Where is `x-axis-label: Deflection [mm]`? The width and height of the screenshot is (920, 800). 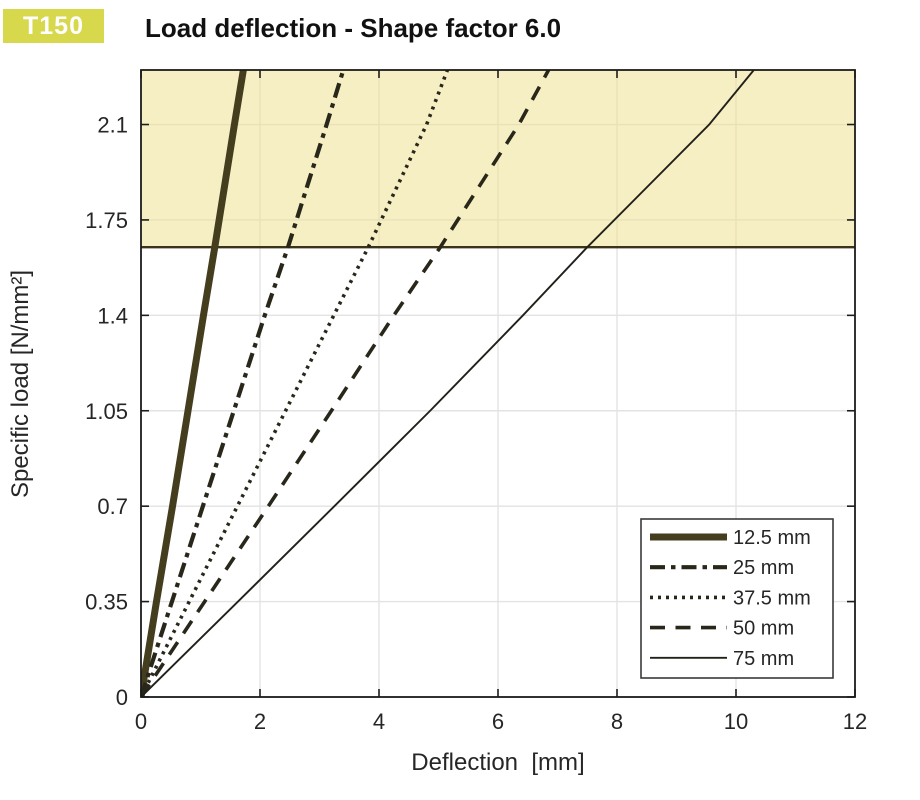
x-axis-label: Deflection [mm] is located at coordinates (497, 762).